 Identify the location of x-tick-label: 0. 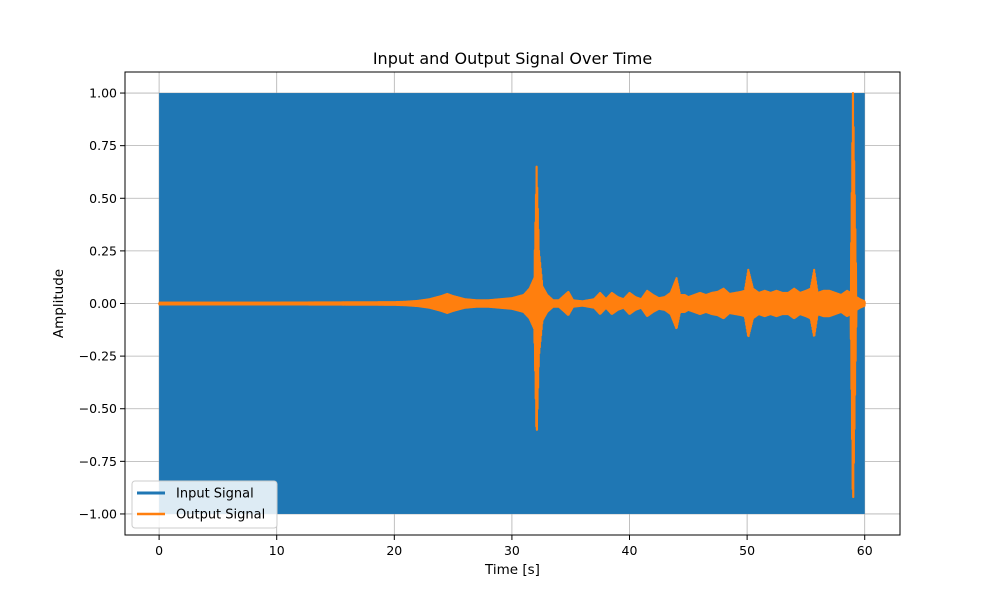
(159, 550).